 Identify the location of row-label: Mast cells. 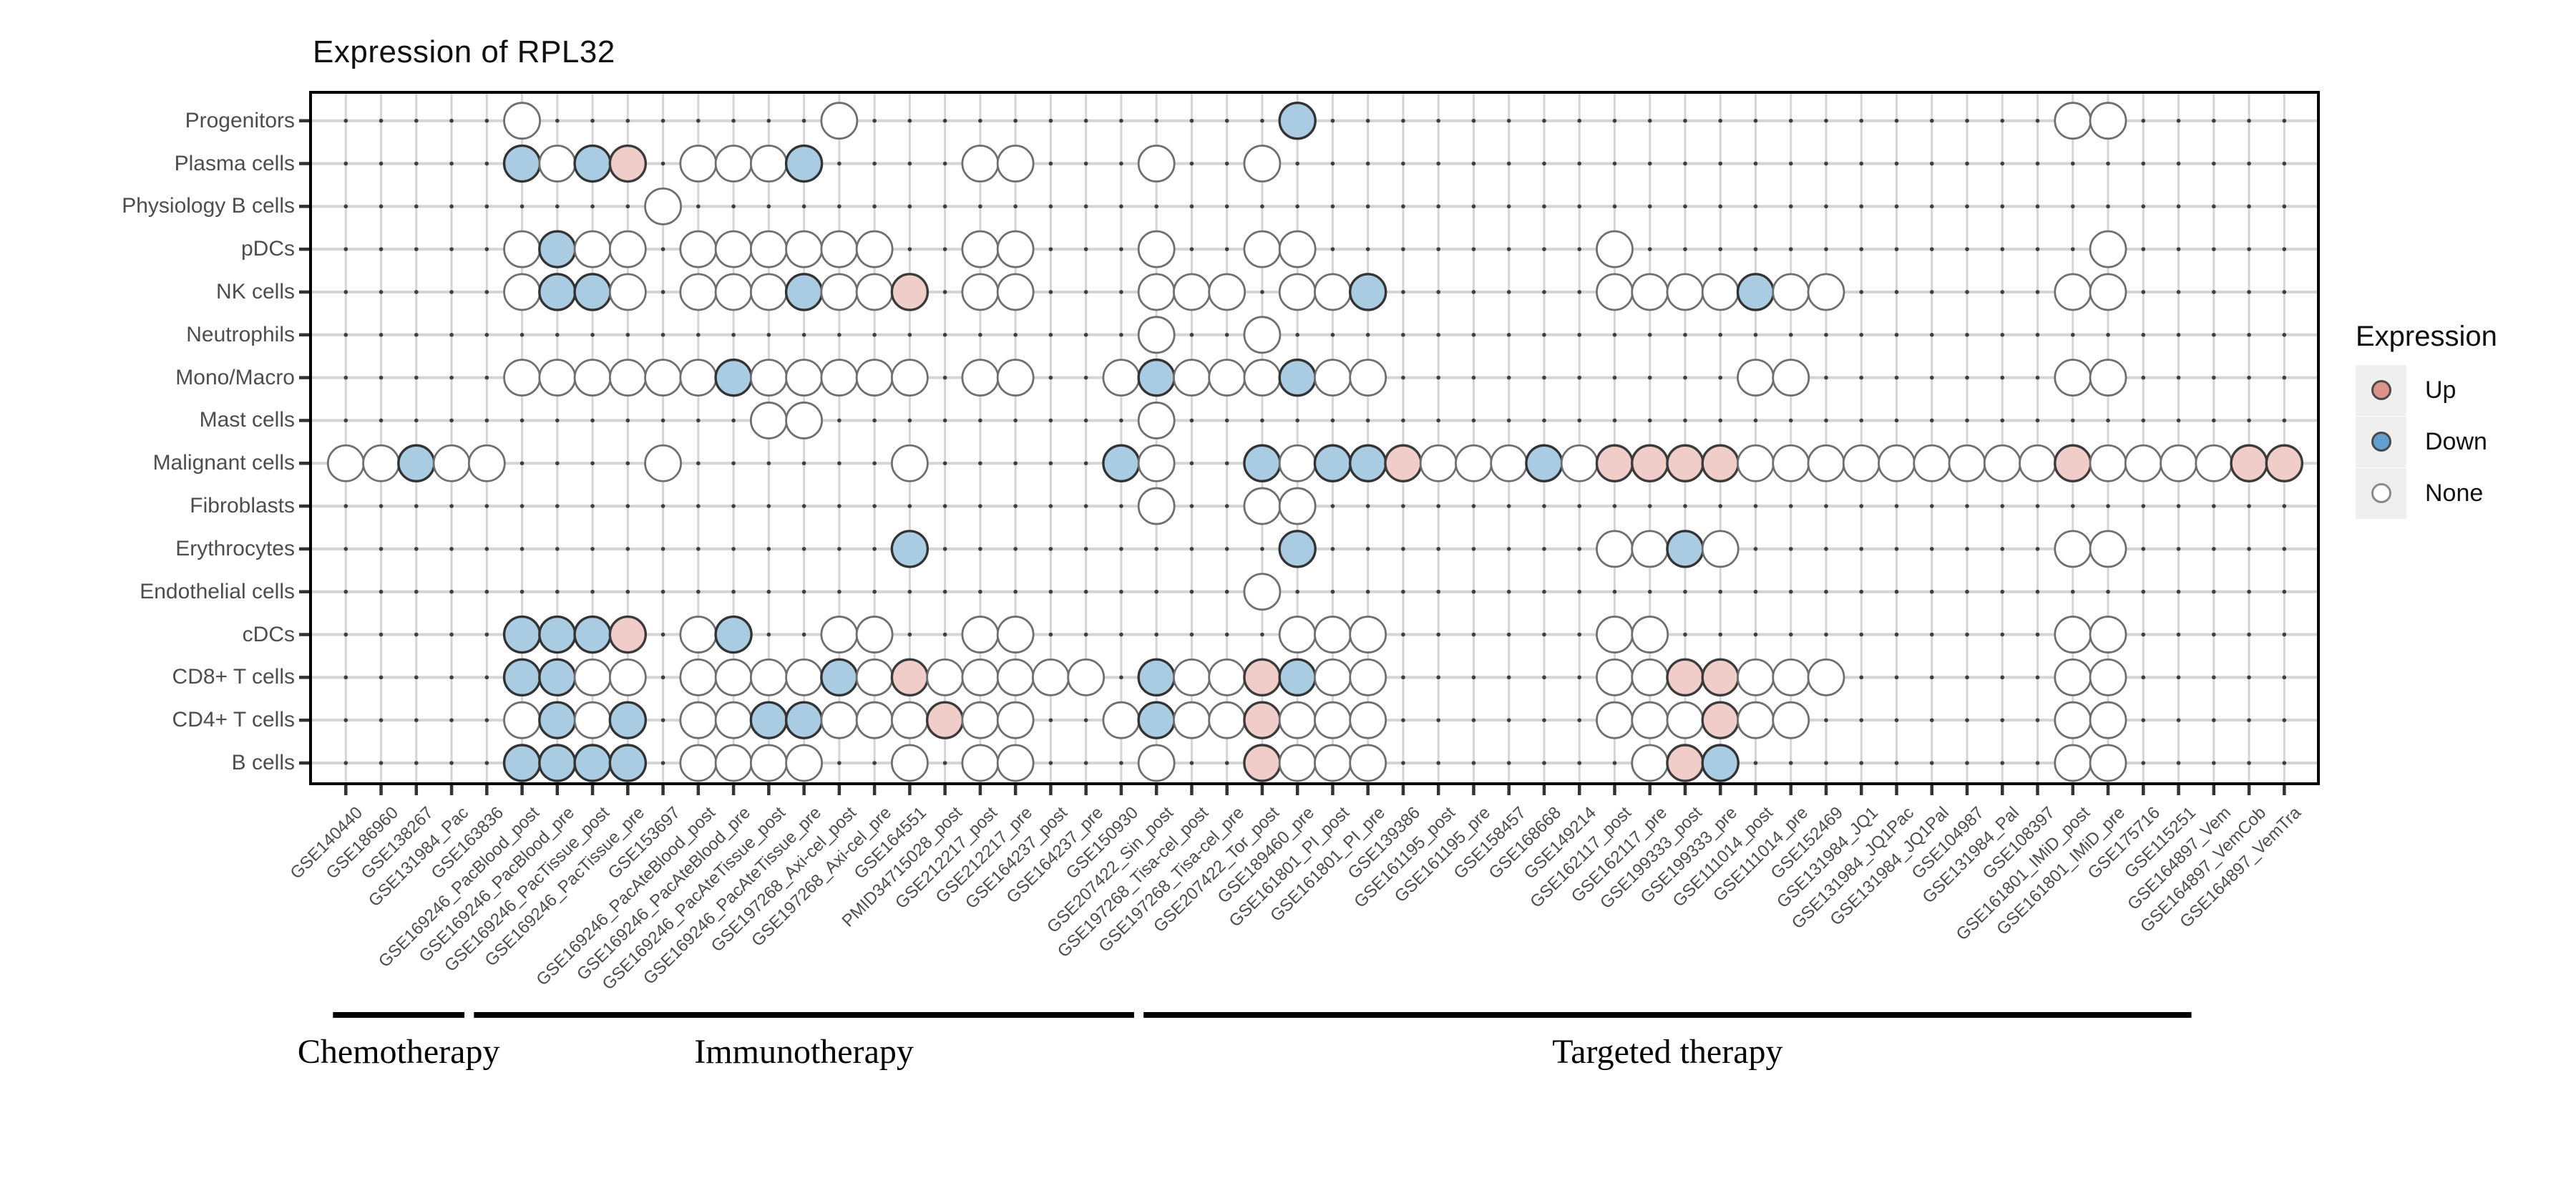
(247, 420).